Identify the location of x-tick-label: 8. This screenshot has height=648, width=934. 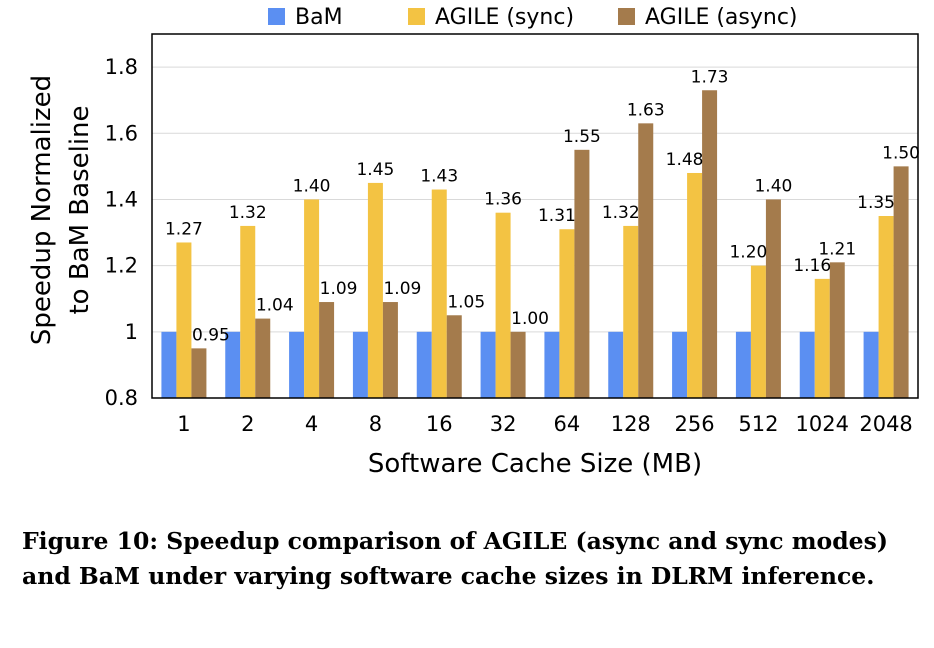
(375, 424).